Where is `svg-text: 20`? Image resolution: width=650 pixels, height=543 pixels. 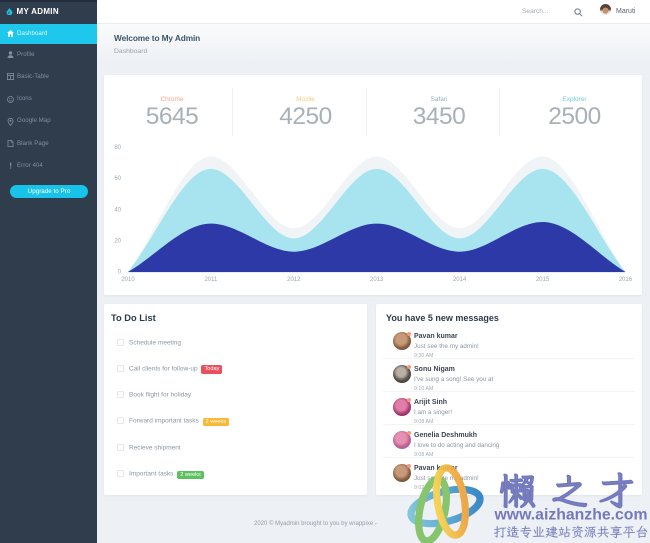 svg-text: 20 is located at coordinates (117, 242).